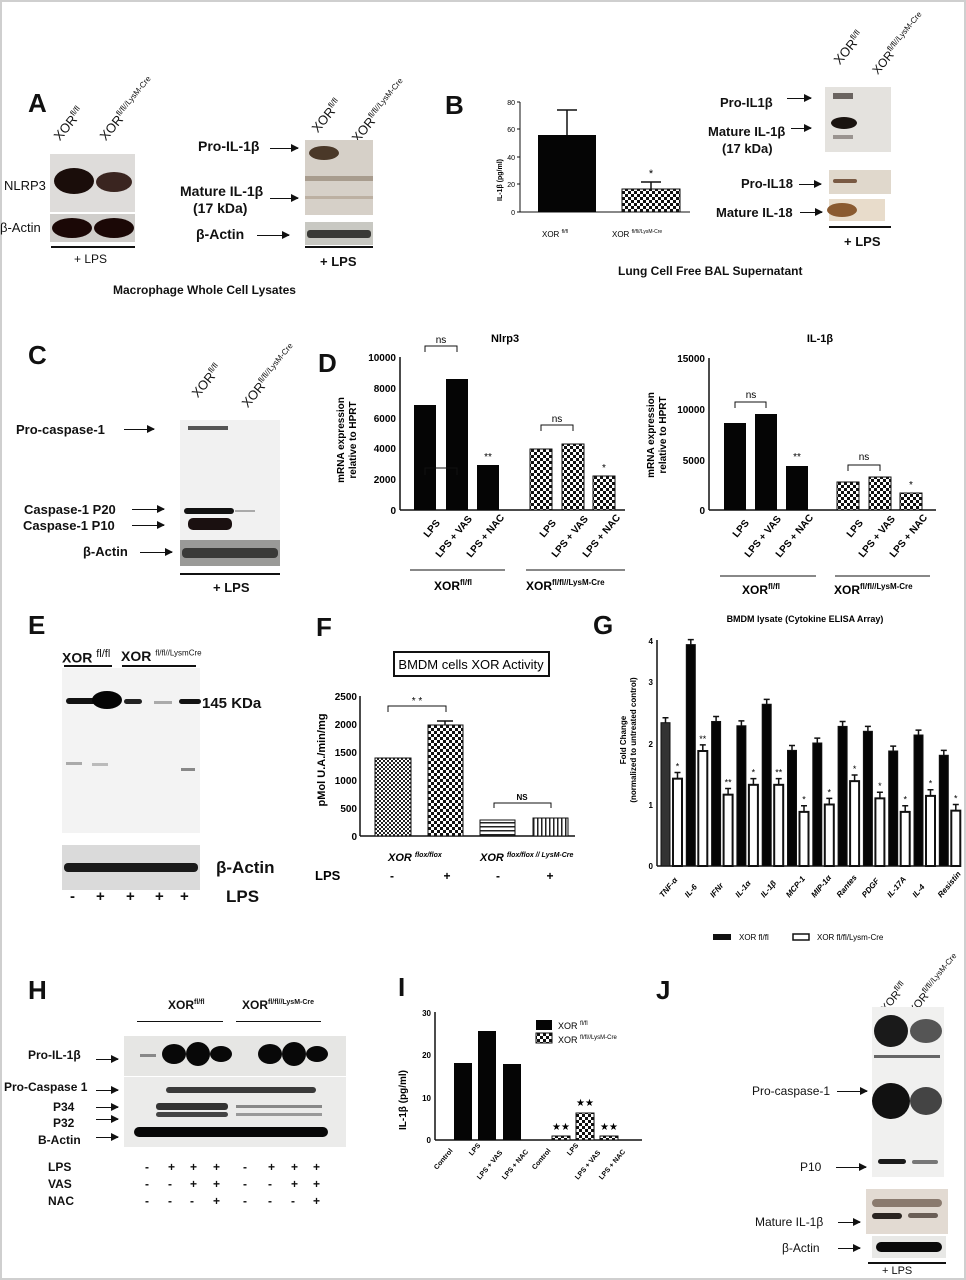  I want to click on blot-row-label: Pro-caspase-1, so click(791, 1091).